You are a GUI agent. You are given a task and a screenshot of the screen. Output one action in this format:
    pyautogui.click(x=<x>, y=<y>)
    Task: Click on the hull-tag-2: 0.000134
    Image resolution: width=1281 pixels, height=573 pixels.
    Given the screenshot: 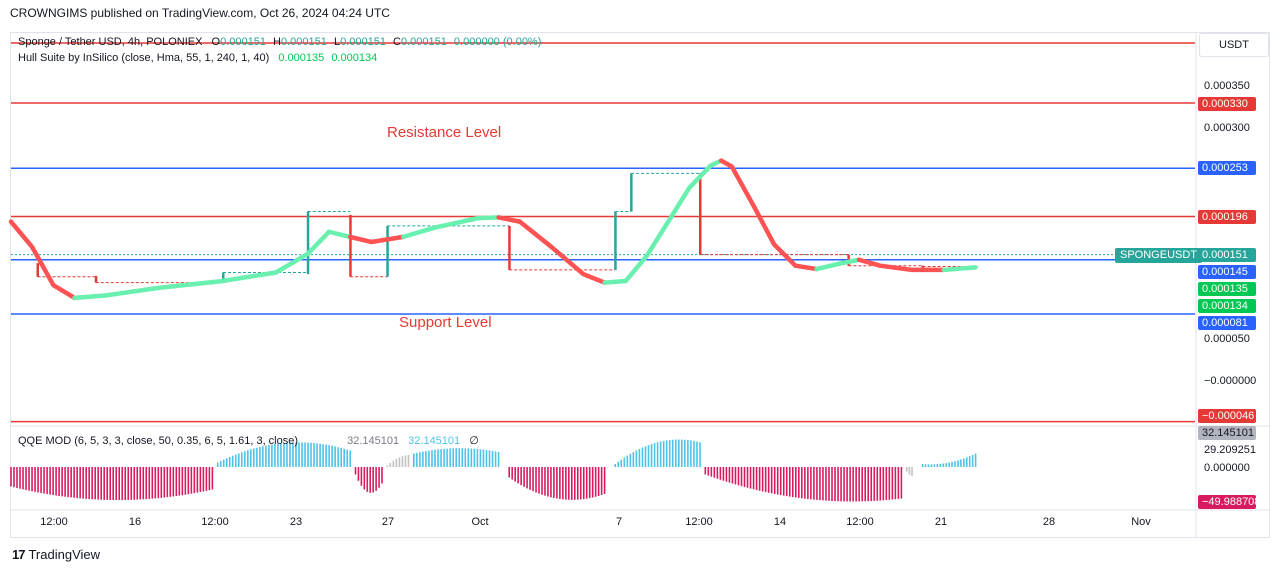 What is the action you would take?
    pyautogui.click(x=1227, y=306)
    